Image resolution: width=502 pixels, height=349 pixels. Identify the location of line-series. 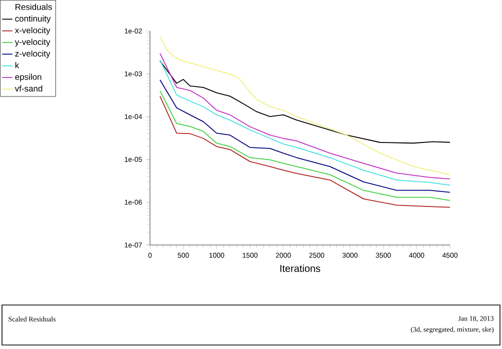
(305, 102).